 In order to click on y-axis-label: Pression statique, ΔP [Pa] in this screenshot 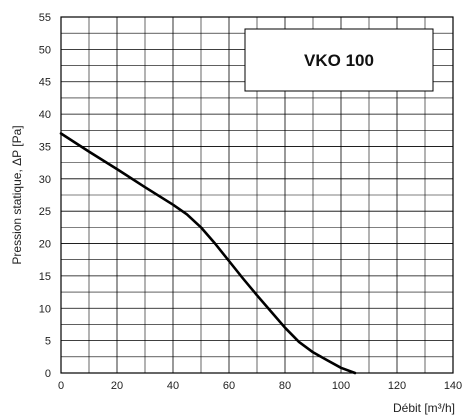, I will do `click(17, 194)`.